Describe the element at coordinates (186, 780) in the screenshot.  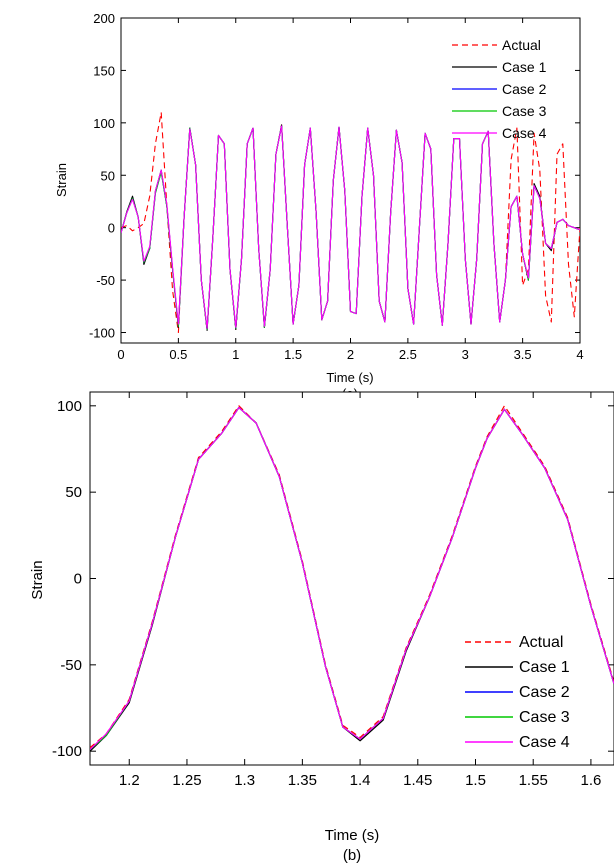
I see `x-tick-label: 1.25` at that location.